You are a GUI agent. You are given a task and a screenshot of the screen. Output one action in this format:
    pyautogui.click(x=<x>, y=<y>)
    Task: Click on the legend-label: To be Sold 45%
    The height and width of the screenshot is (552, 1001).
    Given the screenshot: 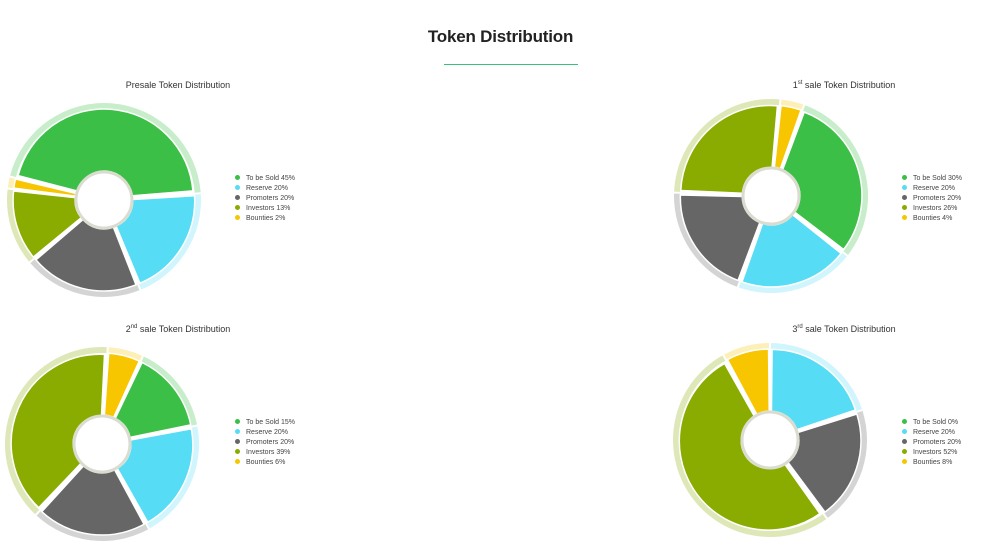 What is the action you would take?
    pyautogui.click(x=271, y=178)
    